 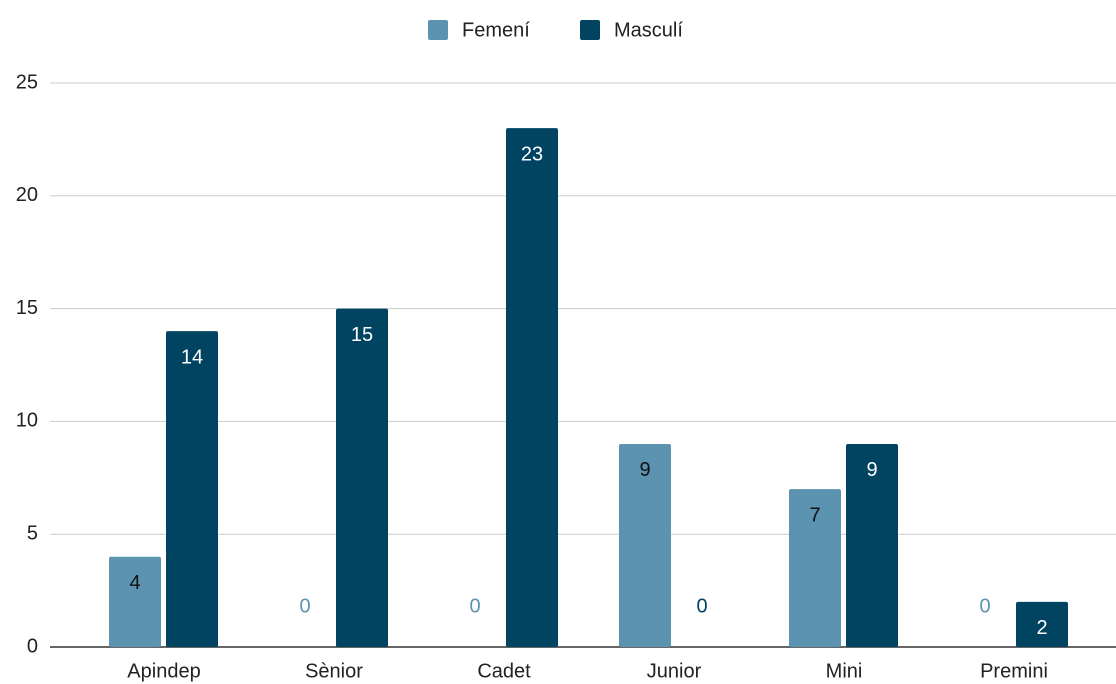 I want to click on y-tick-label: 0, so click(x=32, y=646).